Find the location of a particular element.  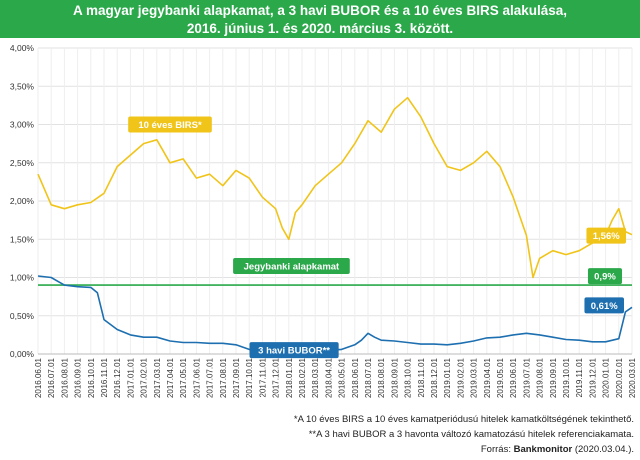

y-tick-label: 2,50% is located at coordinates (22, 163).